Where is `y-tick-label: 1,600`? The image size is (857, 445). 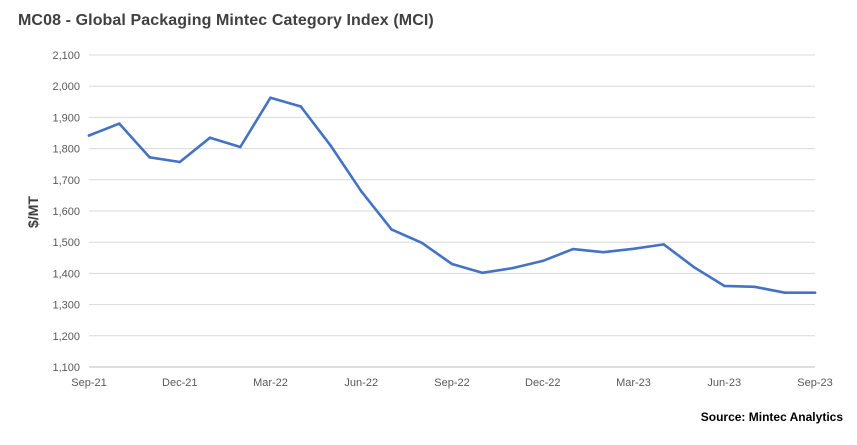
y-tick-label: 1,600 is located at coordinates (66, 212).